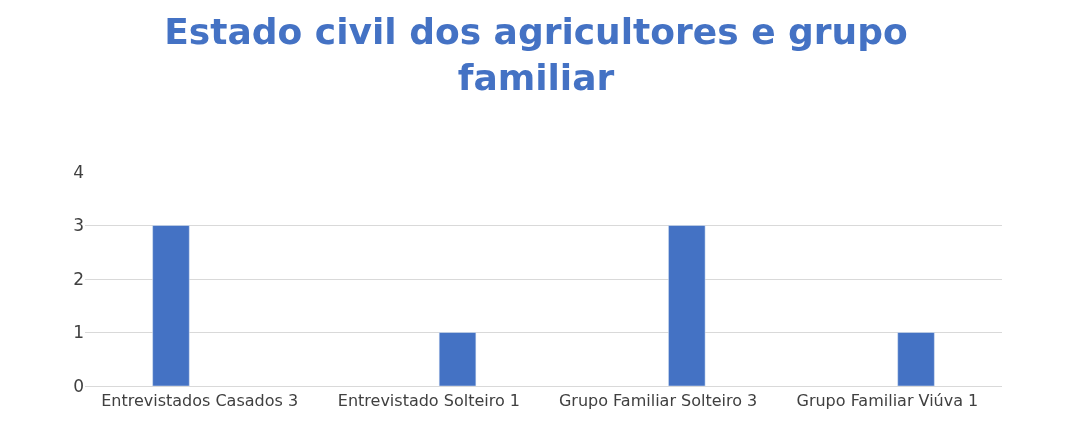 This screenshot has width=1072, height=436. Describe the element at coordinates (78, 385) in the screenshot. I see `y-tick-label: 0` at that location.